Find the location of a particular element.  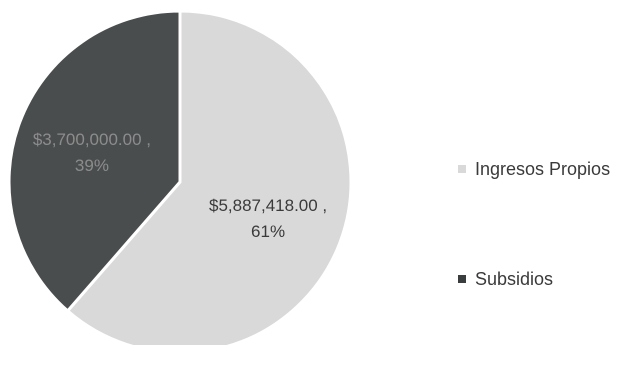

legend-item-subsidios: Subsidios is located at coordinates (534, 279).